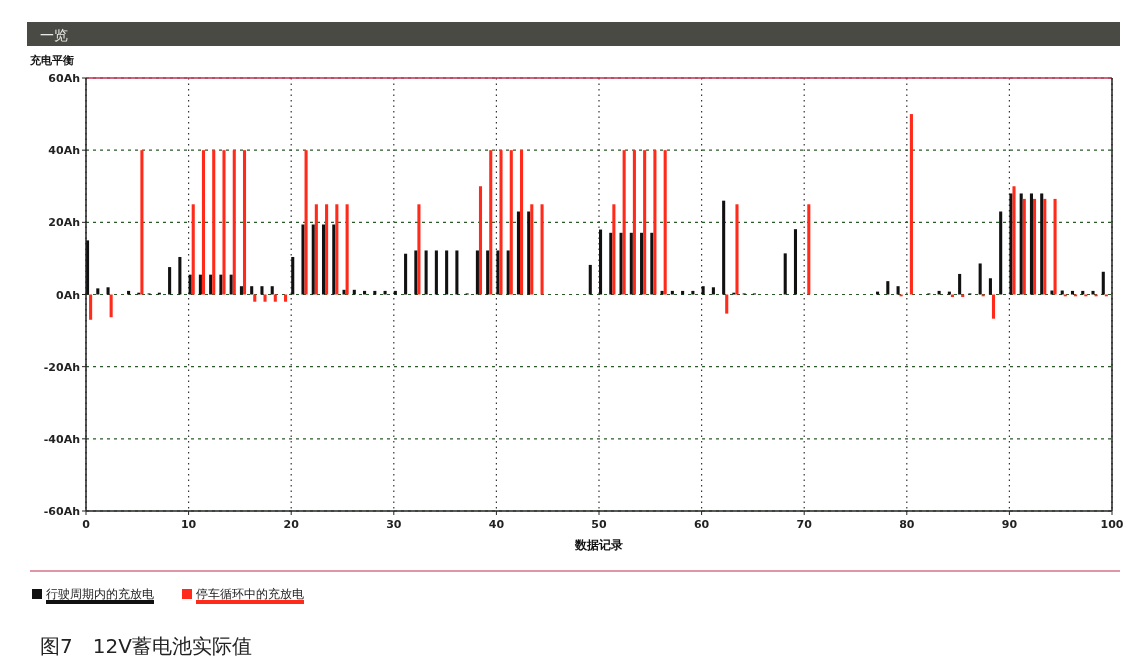 The width and height of the screenshot is (1128, 667). What do you see at coordinates (146, 646) in the screenshot?
I see `caption: 图7 12V蓄电池实际值` at bounding box center [146, 646].